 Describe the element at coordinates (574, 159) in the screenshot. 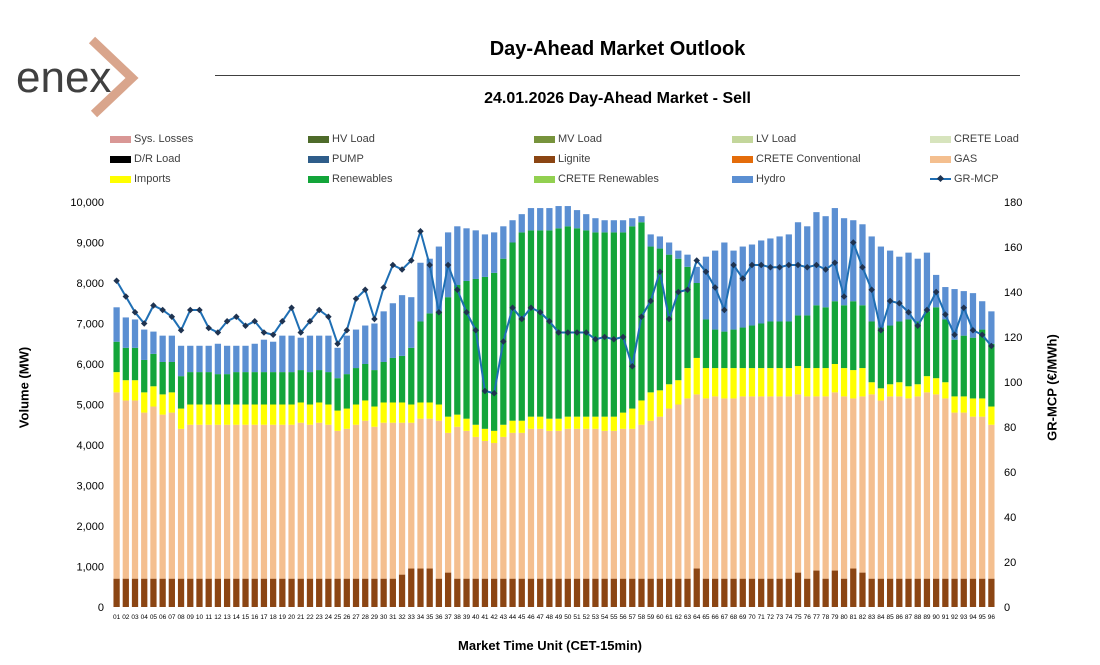

I see `legend-label: Lignite` at that location.